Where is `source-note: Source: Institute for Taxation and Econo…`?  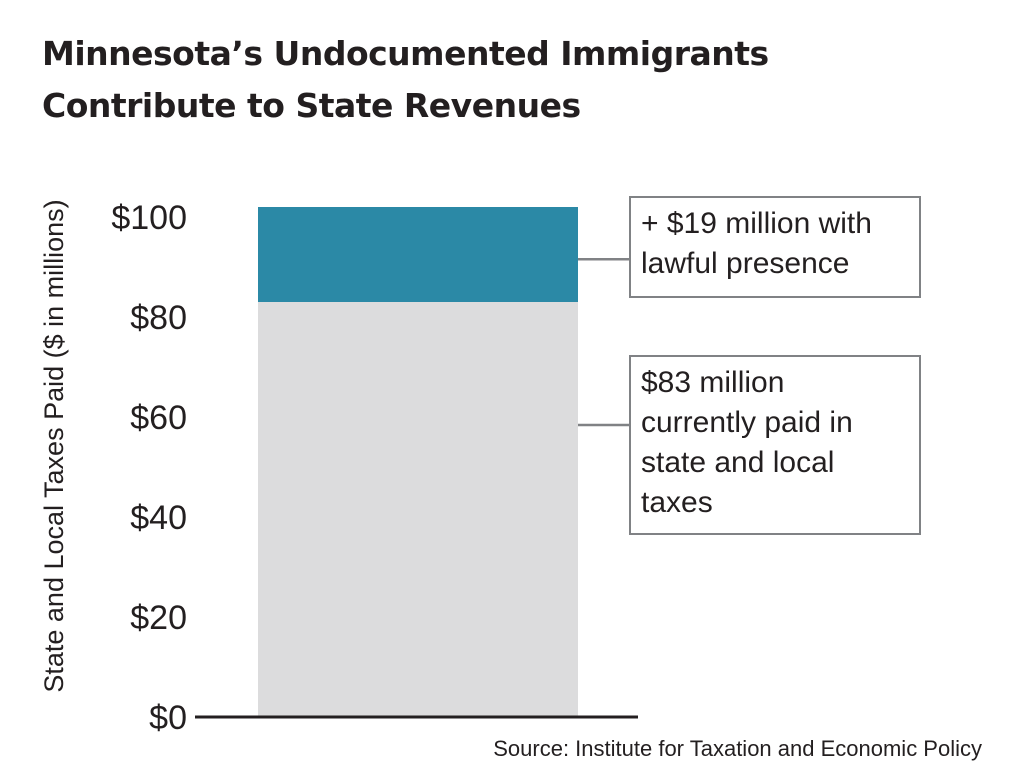 source-note: Source: Institute for Taxation and Econo… is located at coordinates (737, 748).